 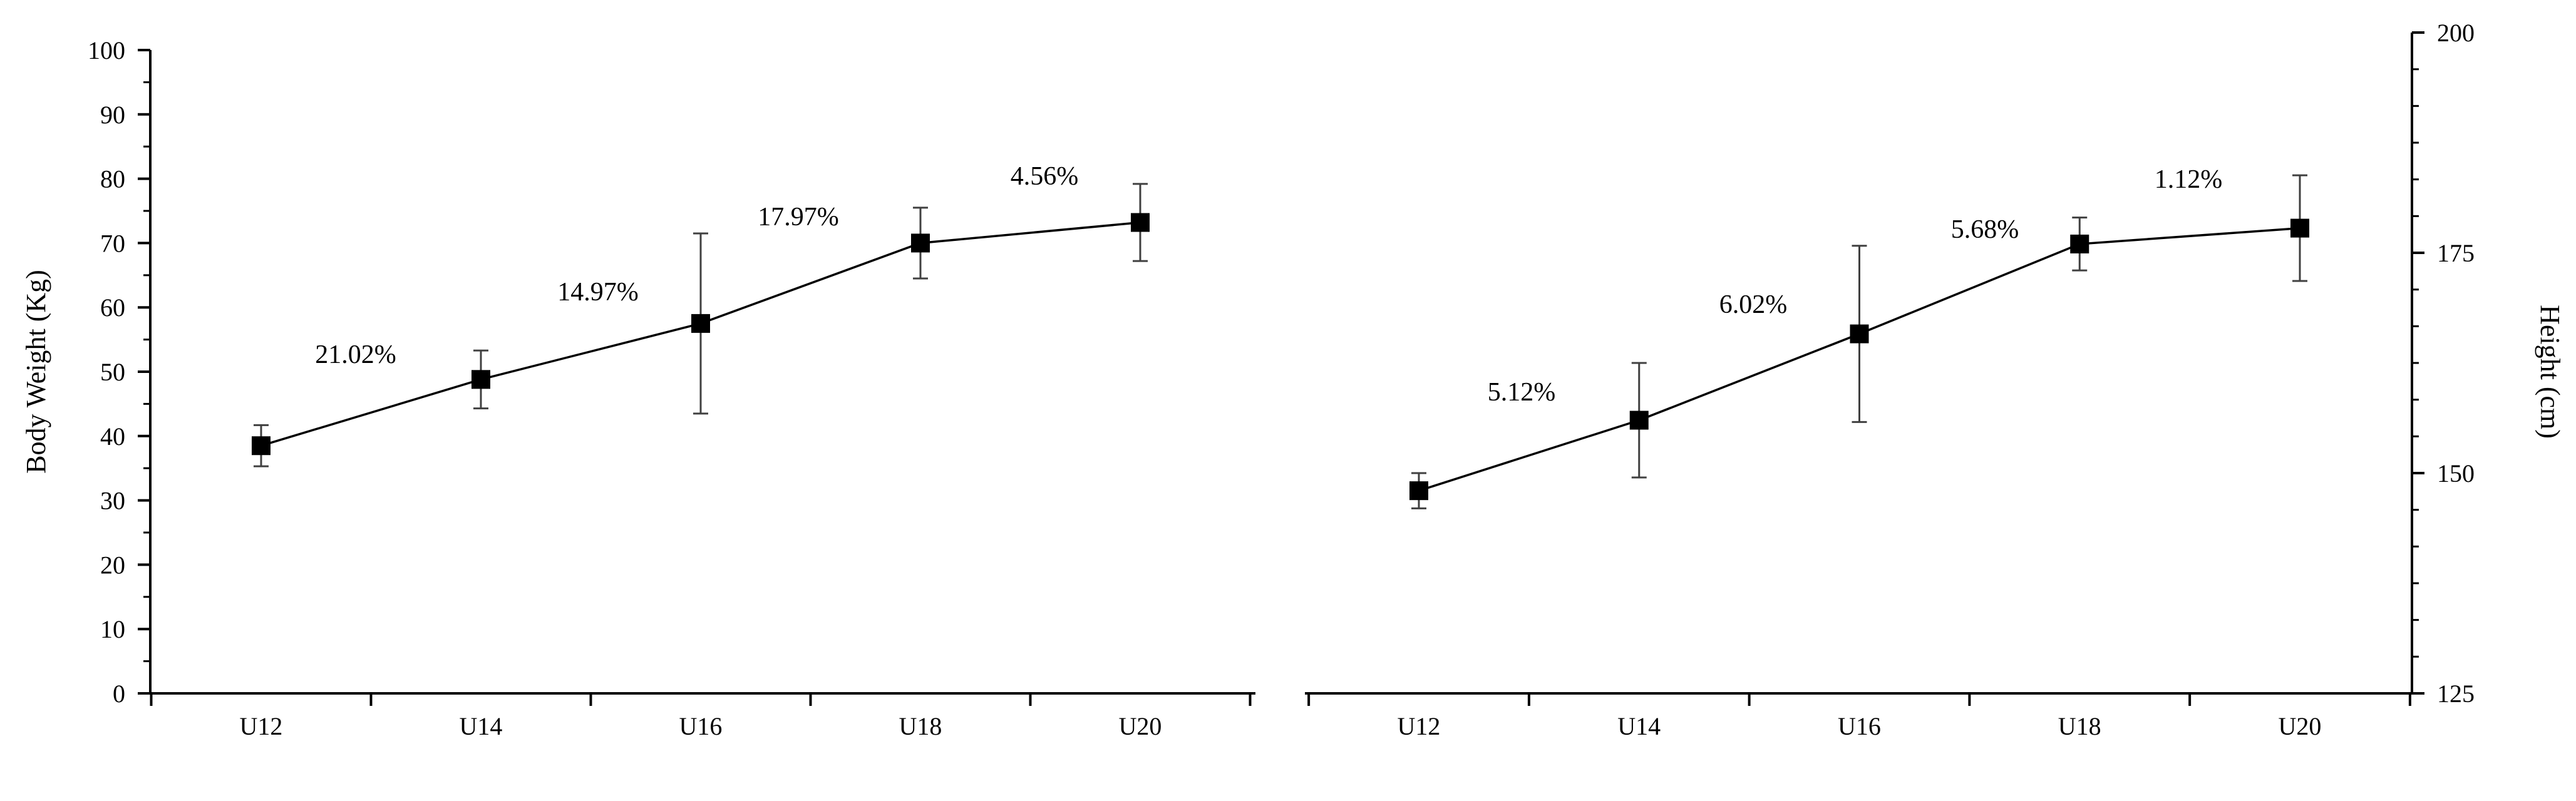 What do you see at coordinates (1045, 176) in the screenshot?
I see `percent-change-label: 4.56%` at bounding box center [1045, 176].